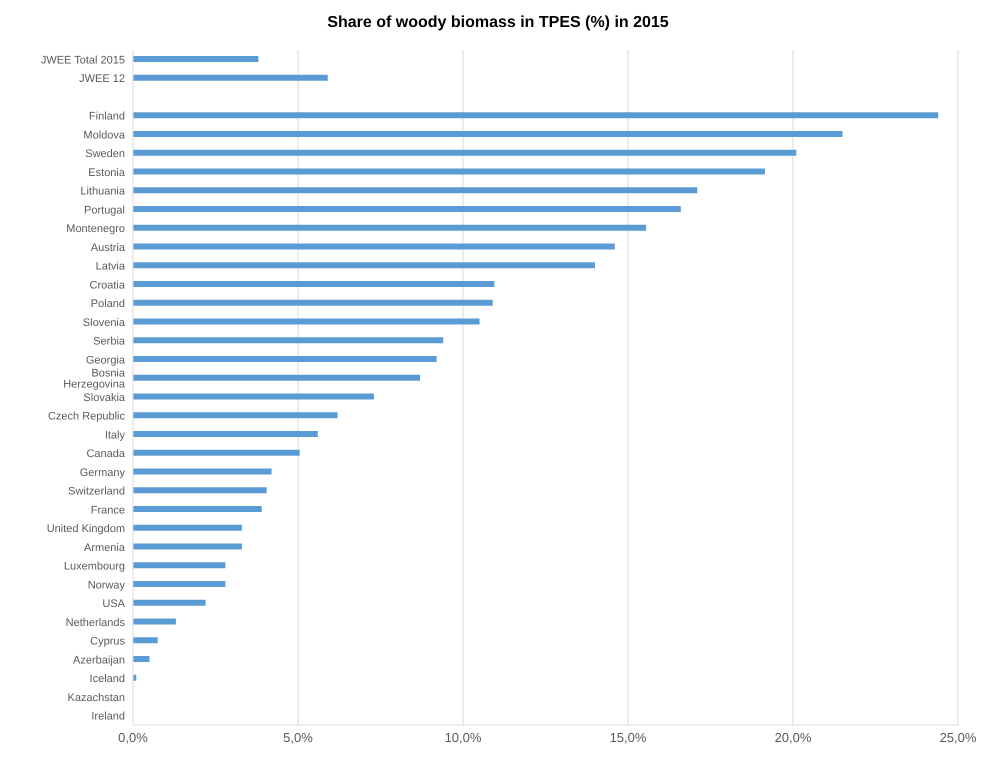 The width and height of the screenshot is (996, 771). Describe the element at coordinates (106, 360) in the screenshot. I see `y-tick-label: Georgia` at that location.